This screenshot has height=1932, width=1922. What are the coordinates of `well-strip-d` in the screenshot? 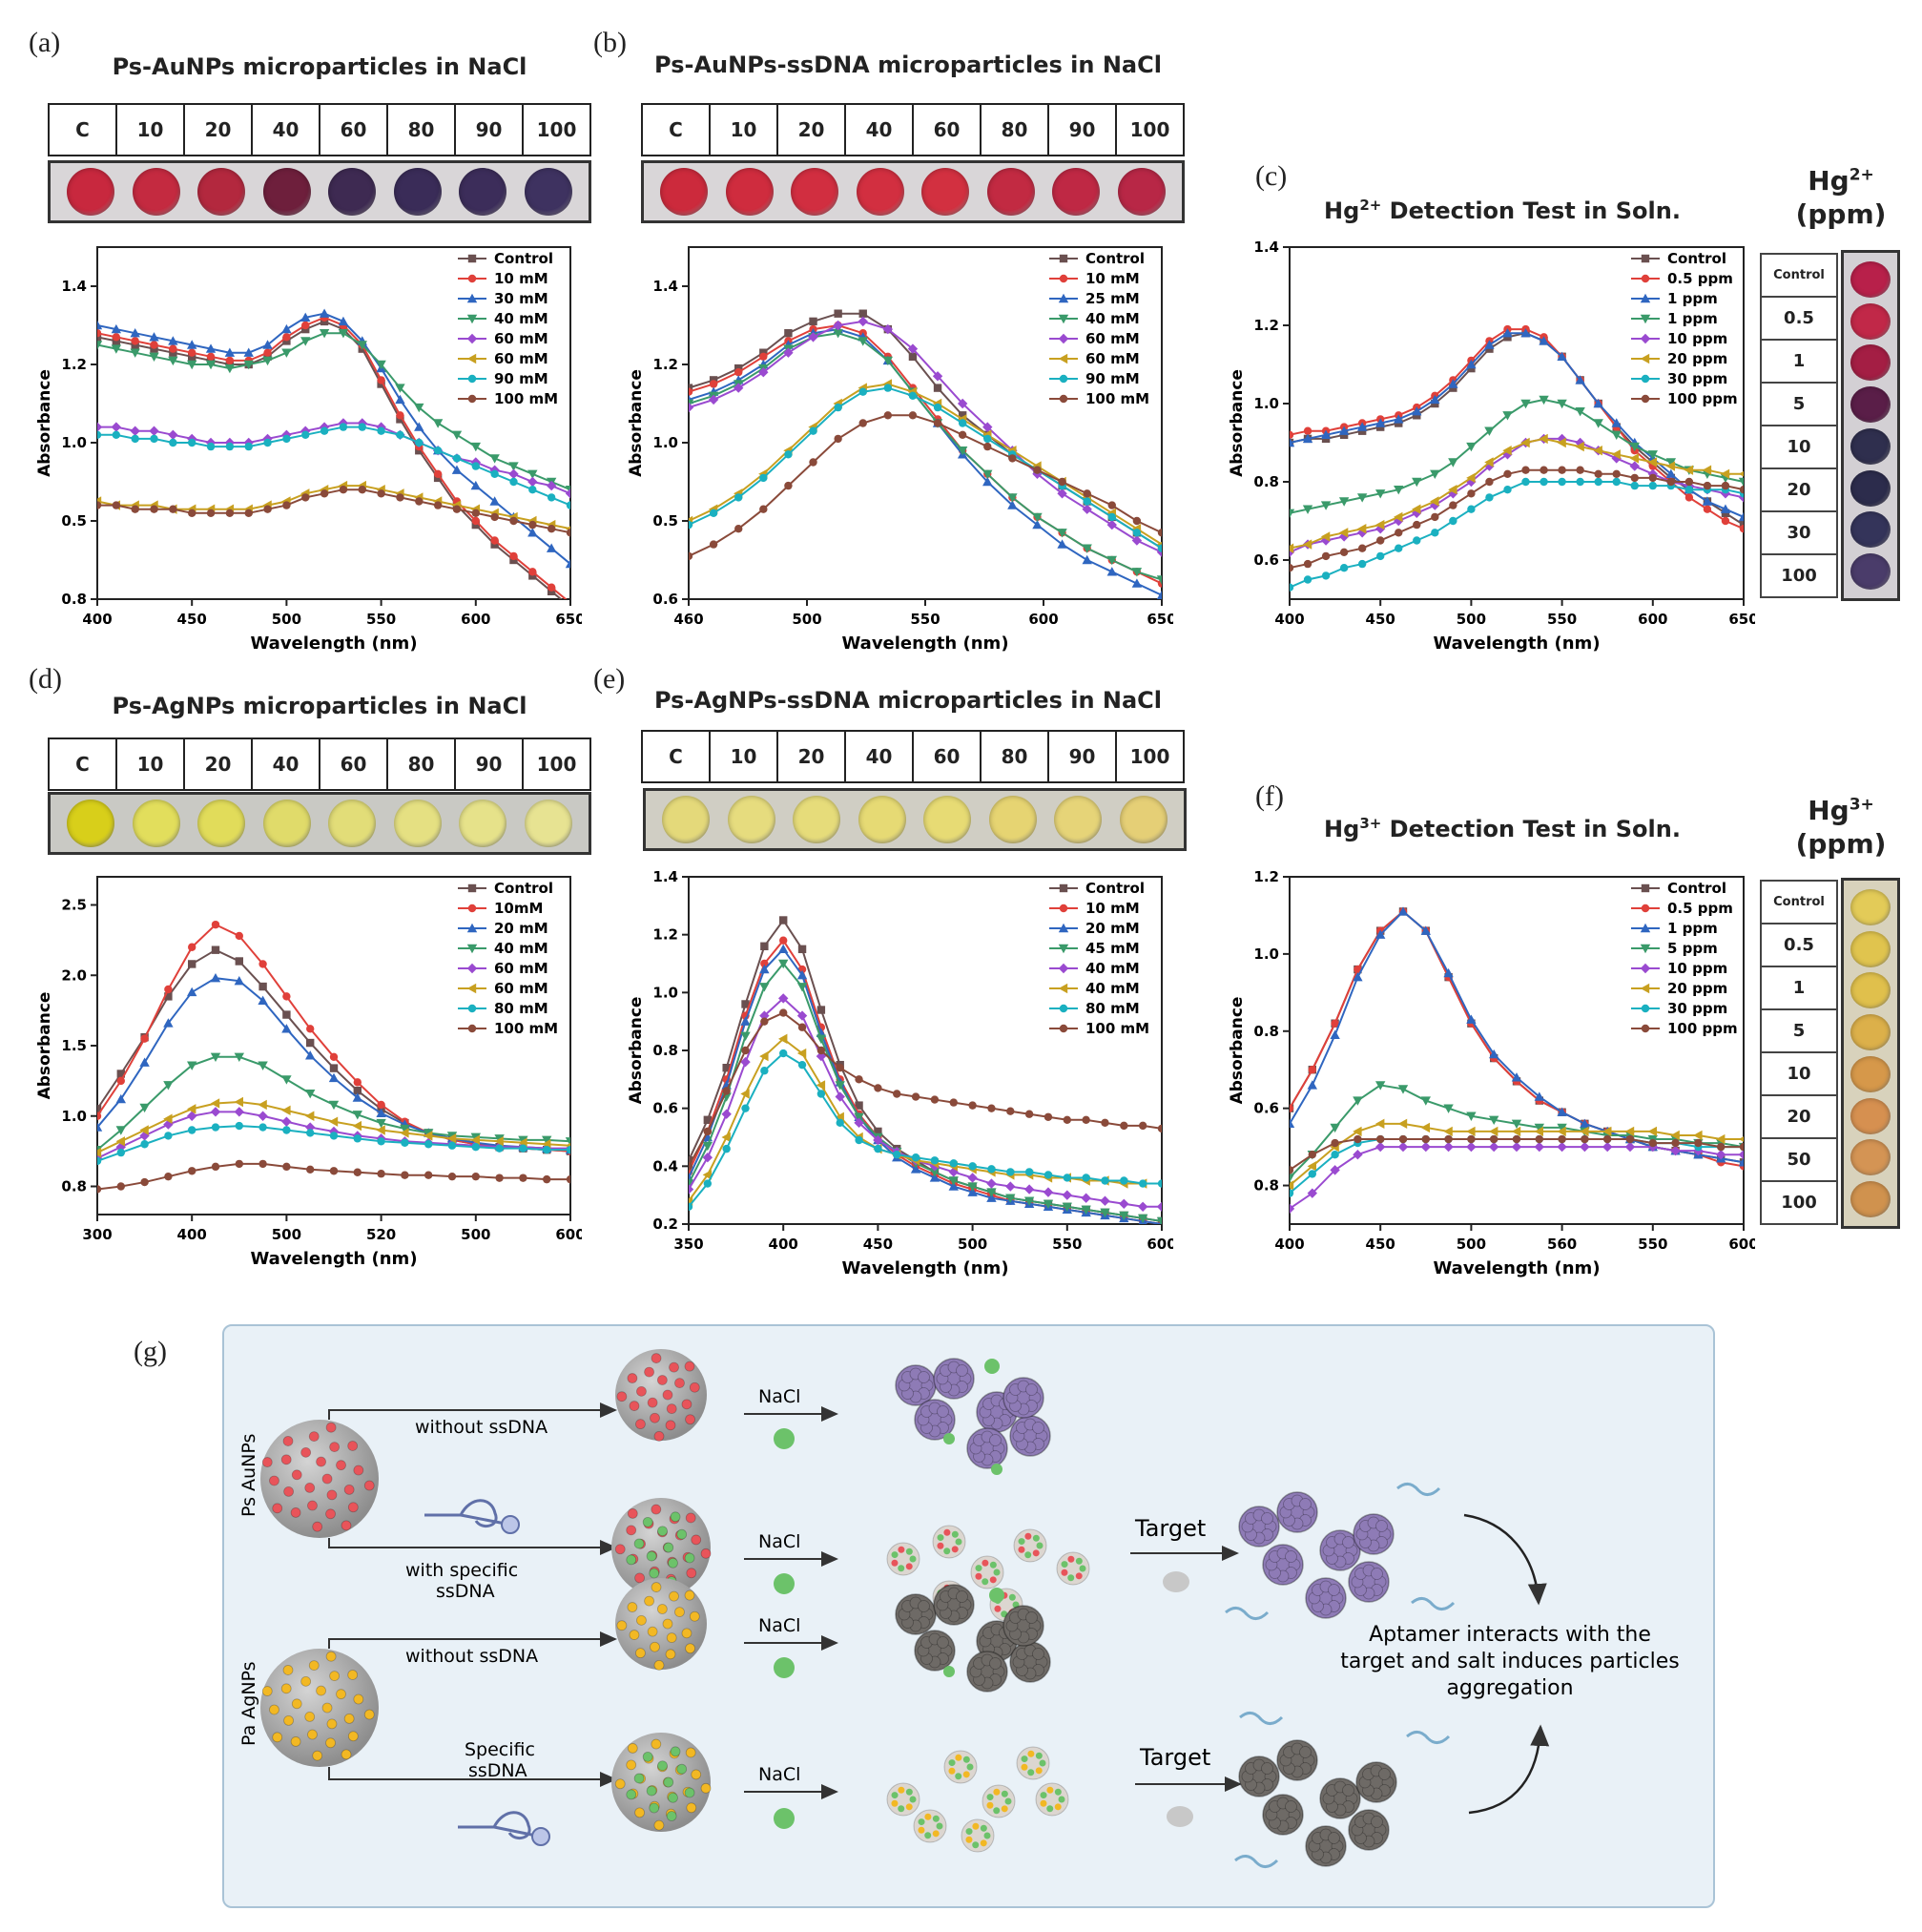 It's located at (319, 823).